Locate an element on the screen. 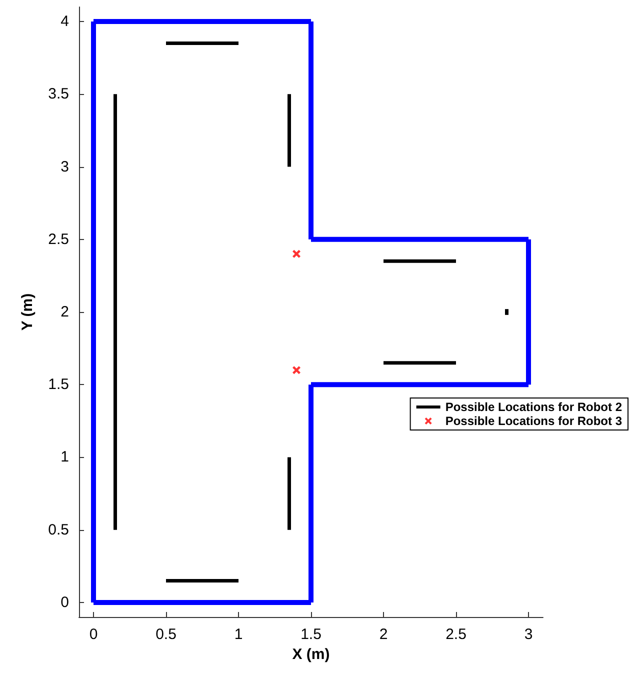  y-axis-title: Y (m) is located at coordinates (27, 312).